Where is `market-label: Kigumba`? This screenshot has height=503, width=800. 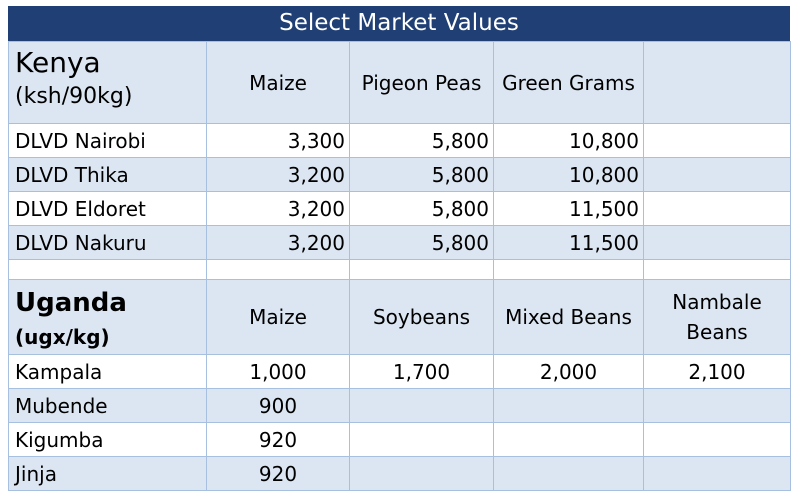
market-label: Kigumba is located at coordinates (107, 439).